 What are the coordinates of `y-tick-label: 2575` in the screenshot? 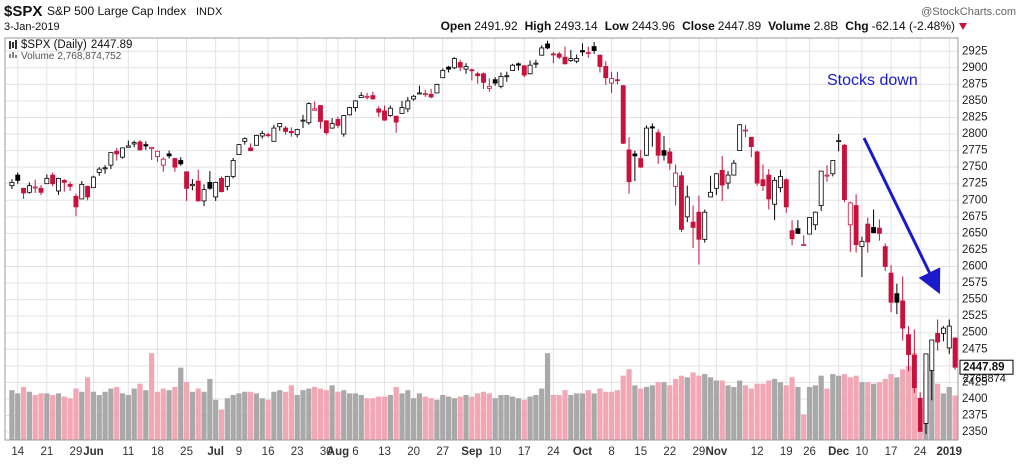 It's located at (975, 283).